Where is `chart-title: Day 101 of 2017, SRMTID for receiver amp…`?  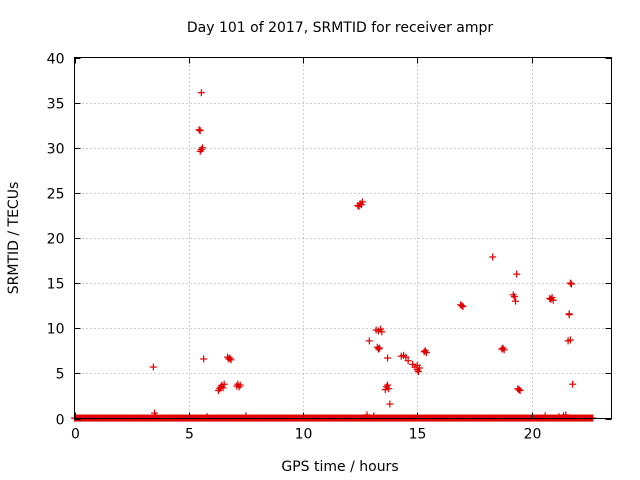 chart-title: Day 101 of 2017, SRMTID for receiver amp… is located at coordinates (340, 28).